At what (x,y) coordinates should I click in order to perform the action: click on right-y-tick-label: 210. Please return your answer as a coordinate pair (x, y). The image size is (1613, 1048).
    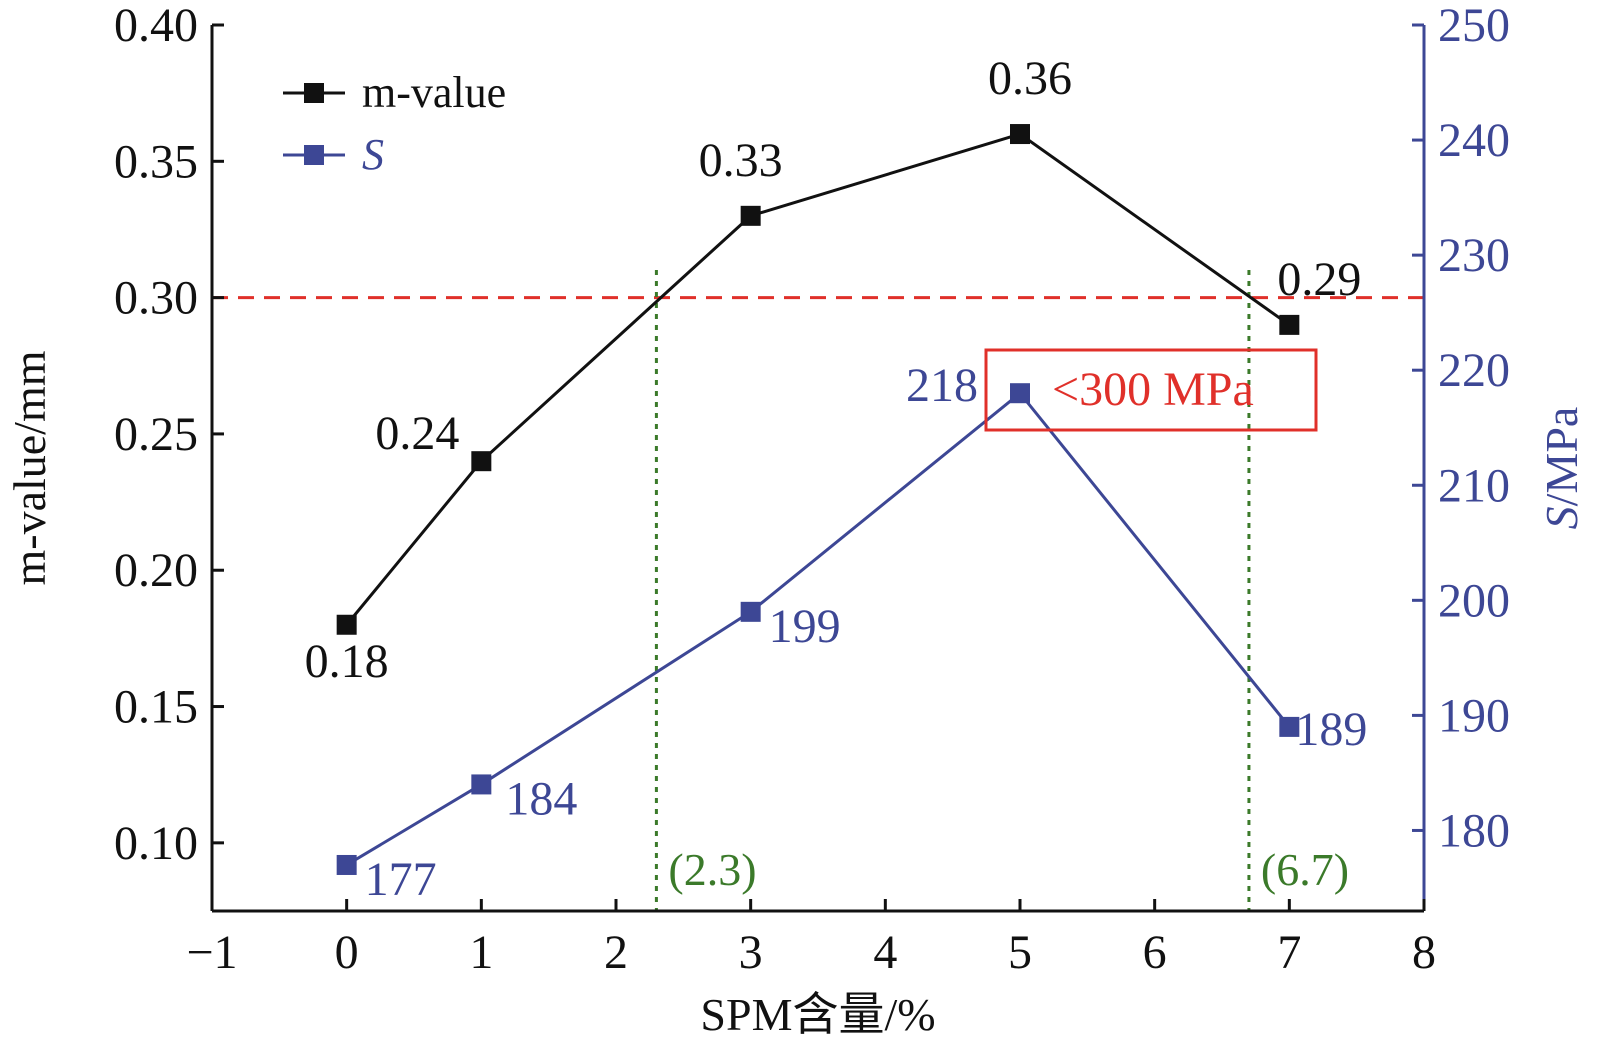
    Looking at the image, I should click on (1474, 485).